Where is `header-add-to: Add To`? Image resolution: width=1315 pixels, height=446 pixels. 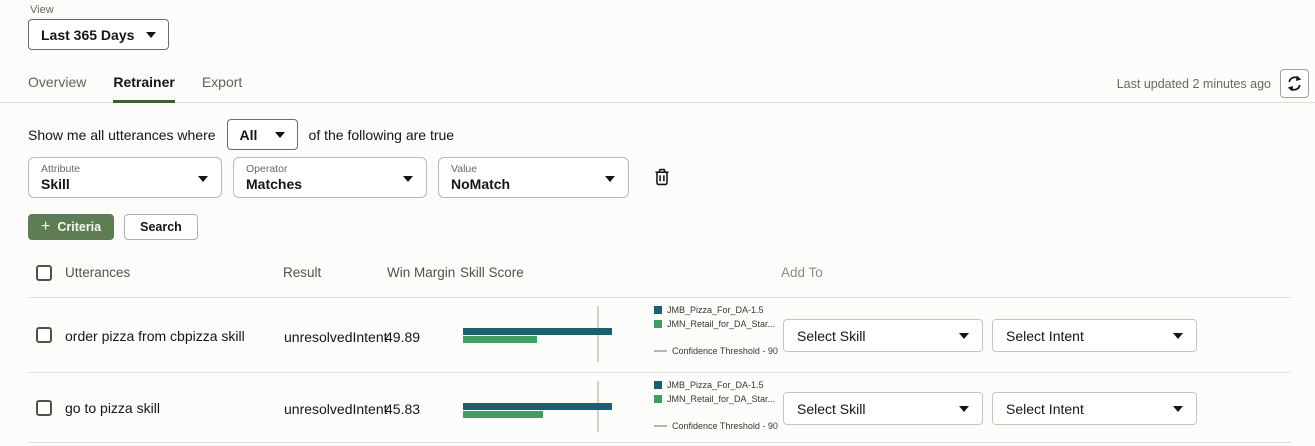 header-add-to: Add To is located at coordinates (802, 272).